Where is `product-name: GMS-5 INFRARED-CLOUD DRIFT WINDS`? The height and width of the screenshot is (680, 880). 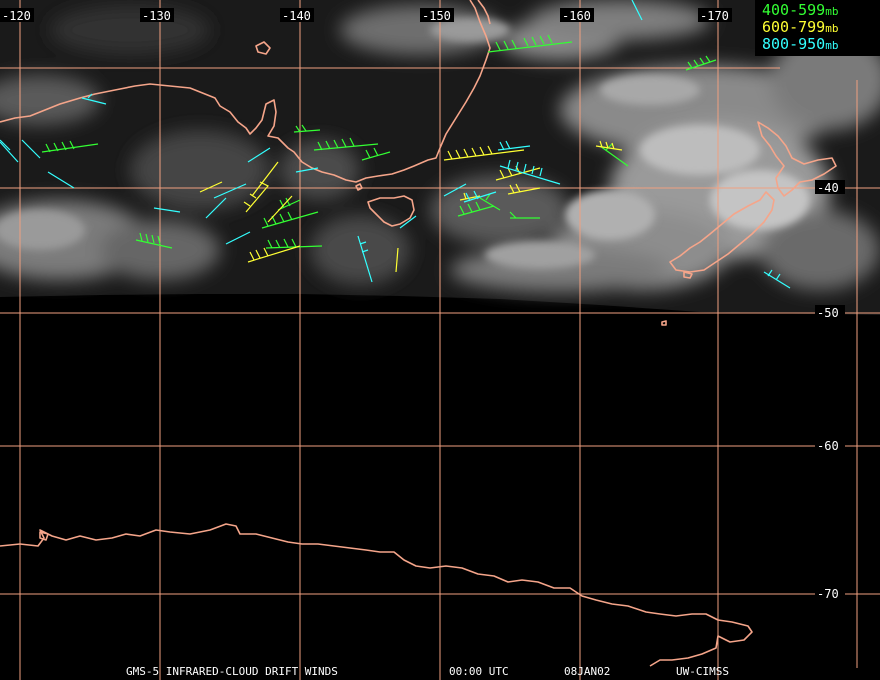
product-name: GMS-5 INFRARED-CLOUD DRIFT WINDS is located at coordinates (232, 671).